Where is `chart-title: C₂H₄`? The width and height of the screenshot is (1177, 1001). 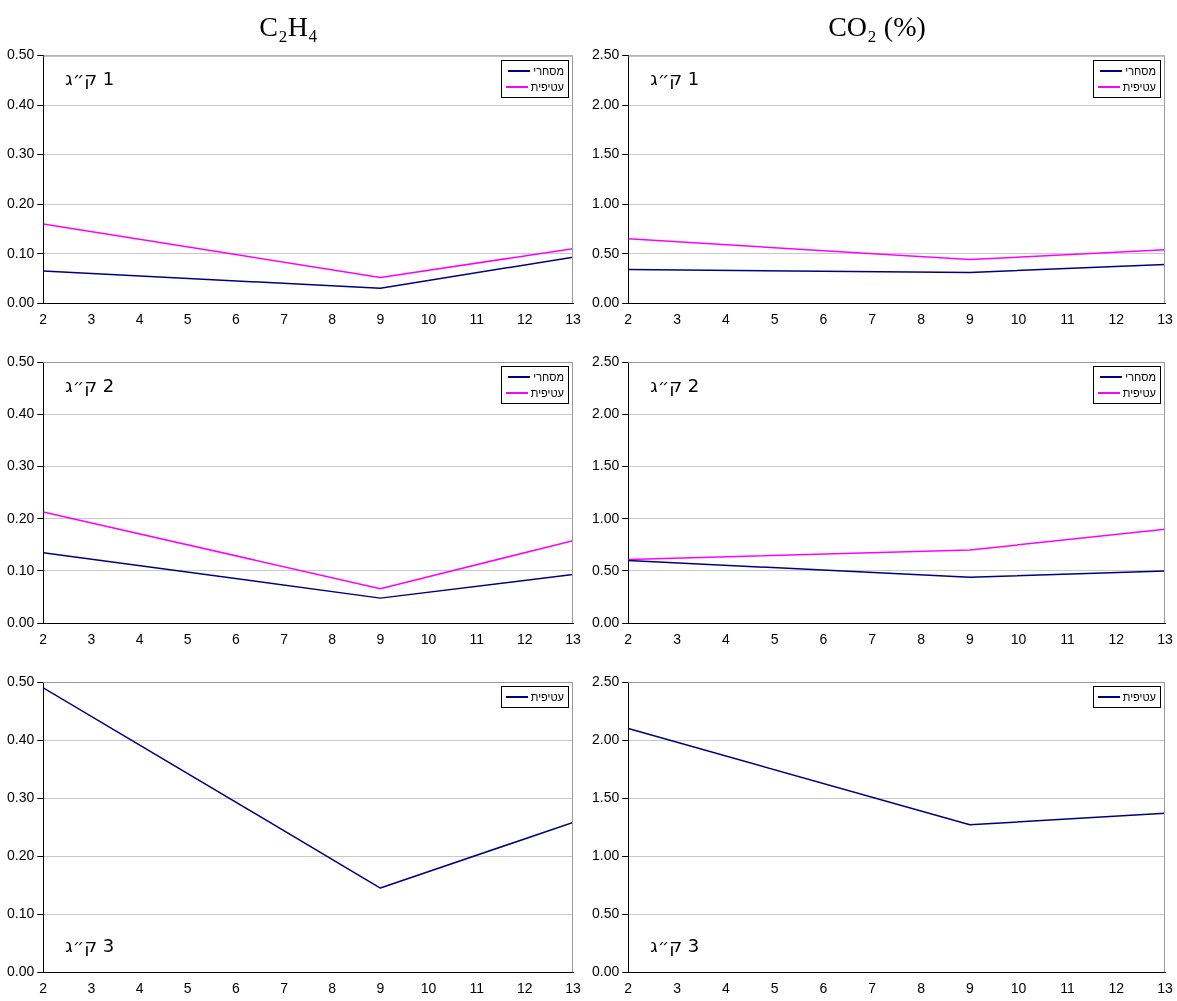 chart-title: C₂H₄ is located at coordinates (288, 27).